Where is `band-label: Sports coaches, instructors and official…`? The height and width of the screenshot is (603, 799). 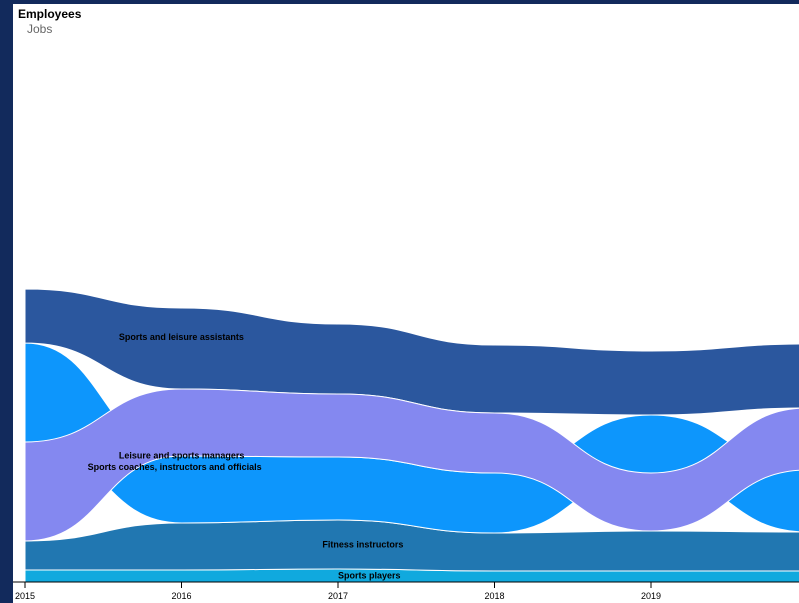 band-label: Sports coaches, instructors and official… is located at coordinates (175, 467).